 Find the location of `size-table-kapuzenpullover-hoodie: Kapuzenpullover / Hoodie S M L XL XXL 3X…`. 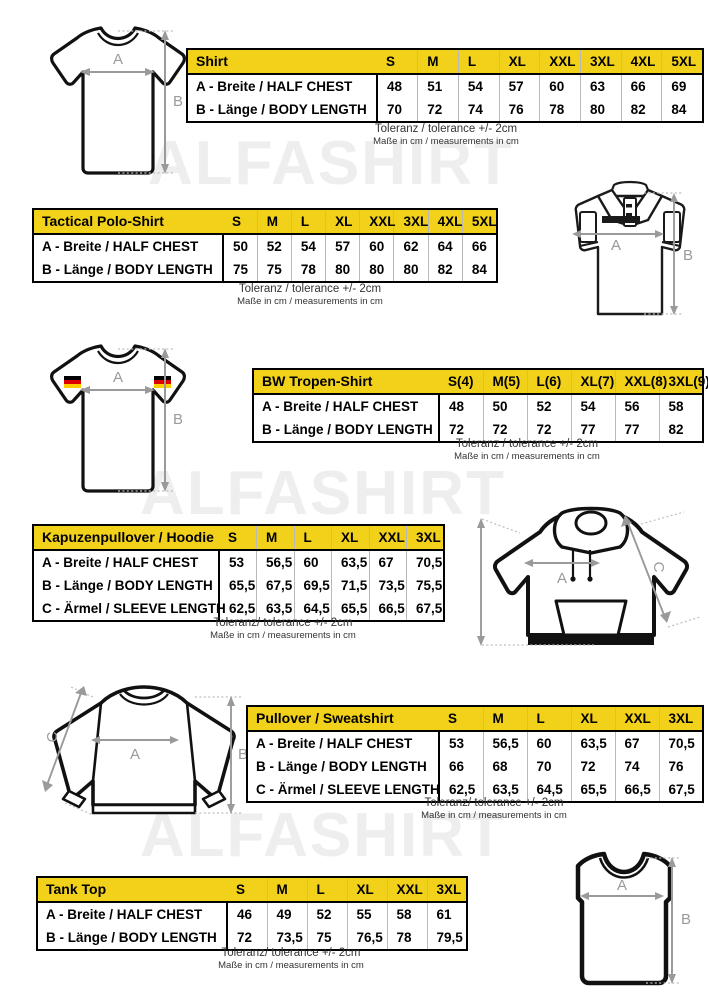

size-table-kapuzenpullover-hoodie: Kapuzenpullover / Hoodie S M L XL XXL 3X… is located at coordinates (238, 573).